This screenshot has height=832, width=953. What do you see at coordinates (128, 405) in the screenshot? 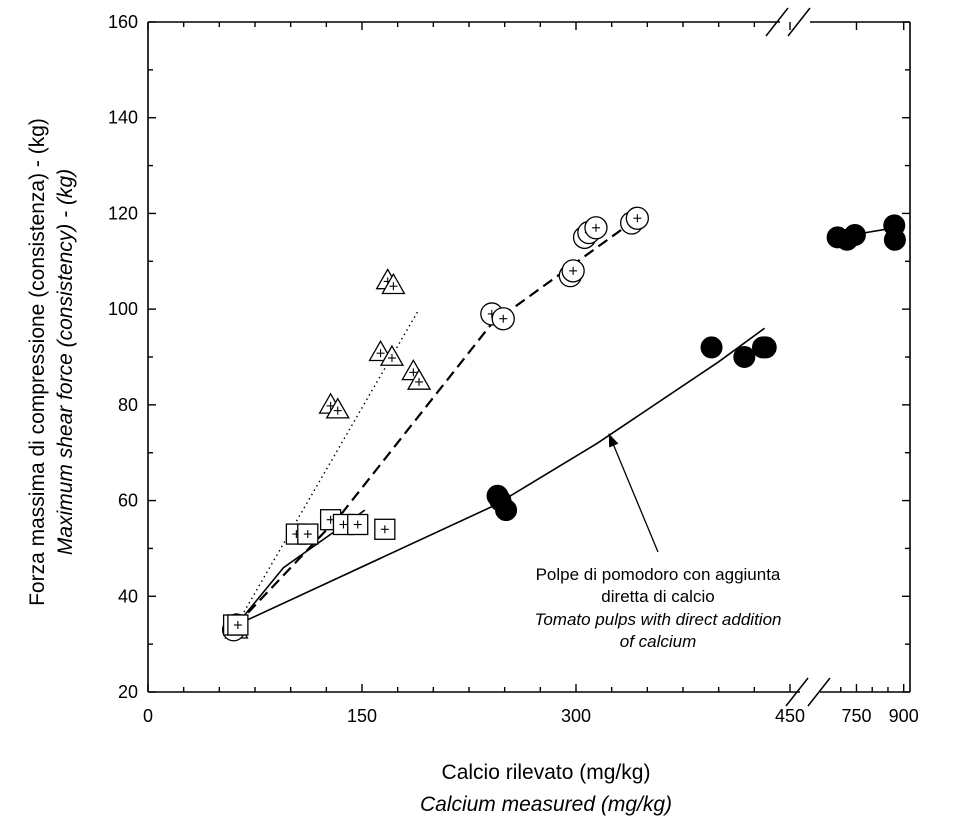
I see `y-tick-label: 80` at bounding box center [128, 405].